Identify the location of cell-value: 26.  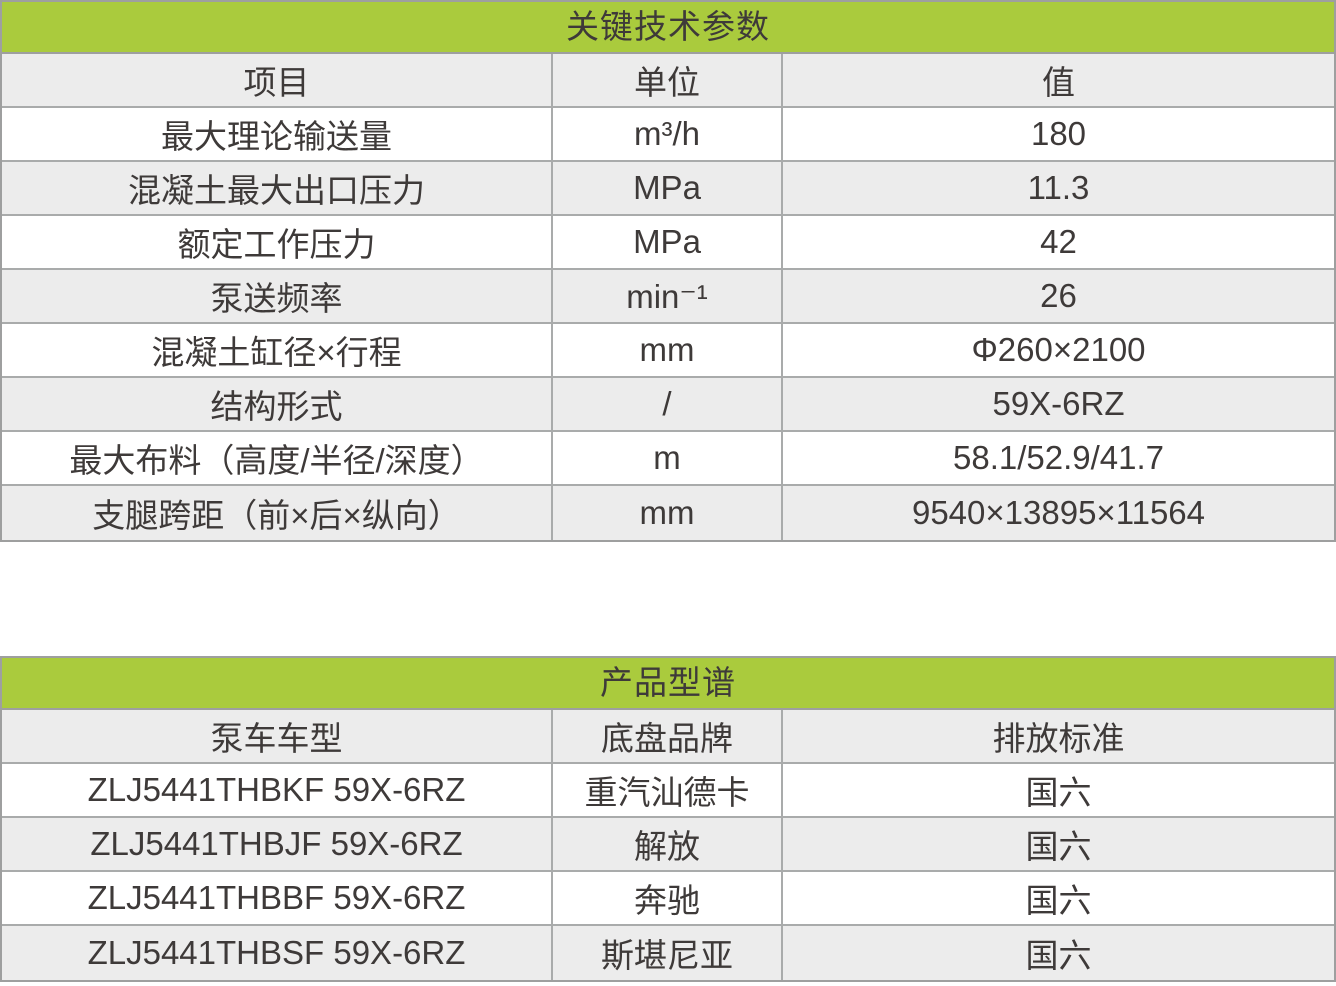
(1058, 295).